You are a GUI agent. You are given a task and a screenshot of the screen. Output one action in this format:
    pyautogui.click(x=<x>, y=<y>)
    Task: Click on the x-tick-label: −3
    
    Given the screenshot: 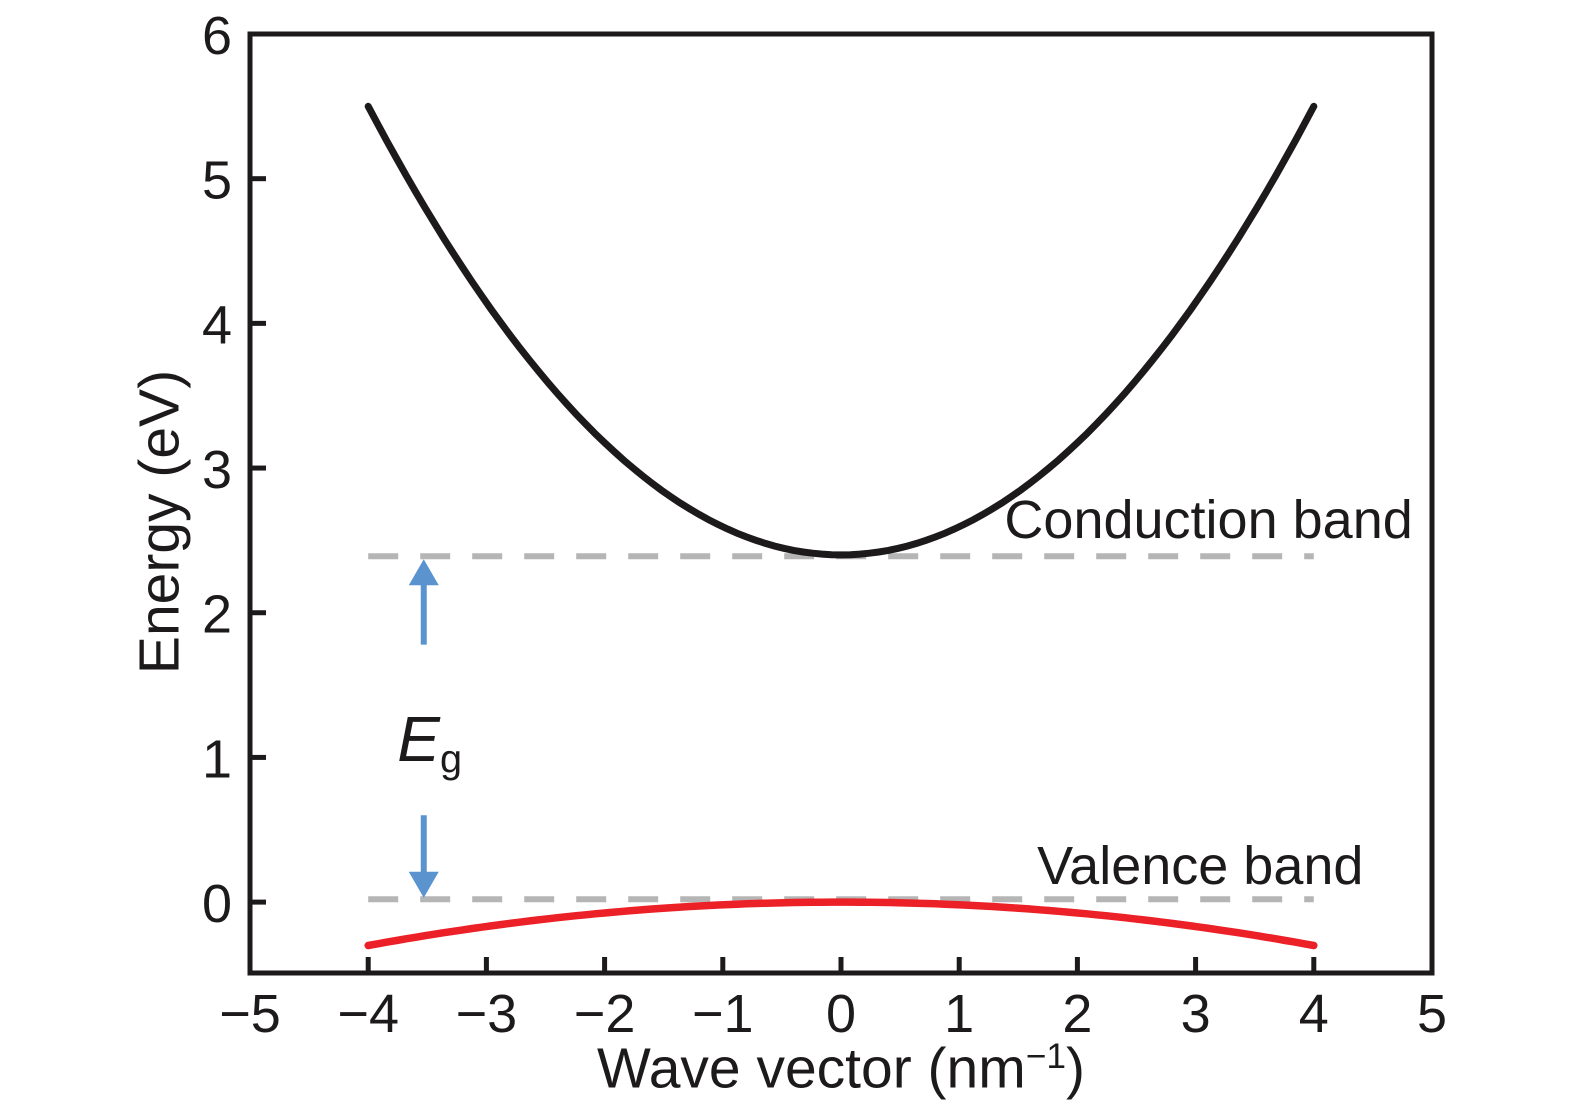 What is the action you would take?
    pyautogui.click(x=487, y=1014)
    